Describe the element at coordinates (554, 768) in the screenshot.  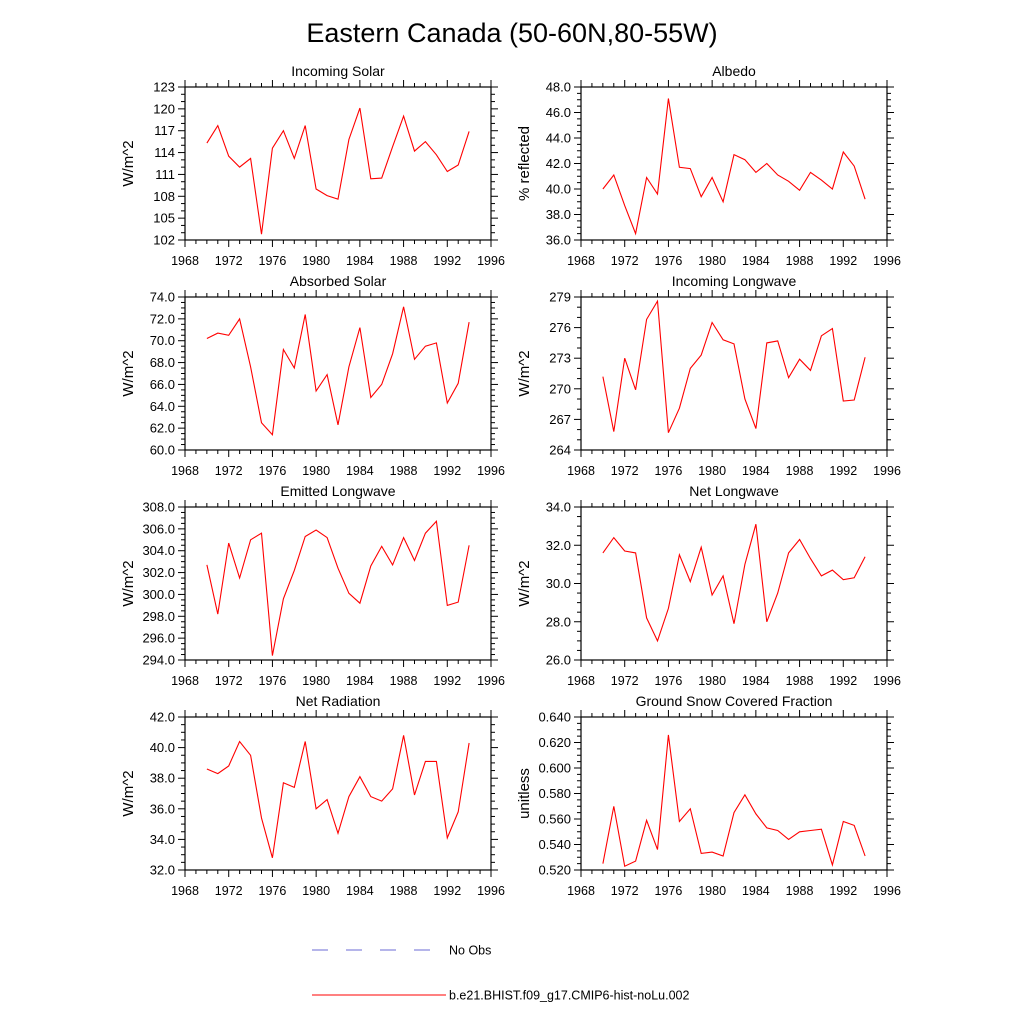
I see `y-tick-label: 0.600` at that location.